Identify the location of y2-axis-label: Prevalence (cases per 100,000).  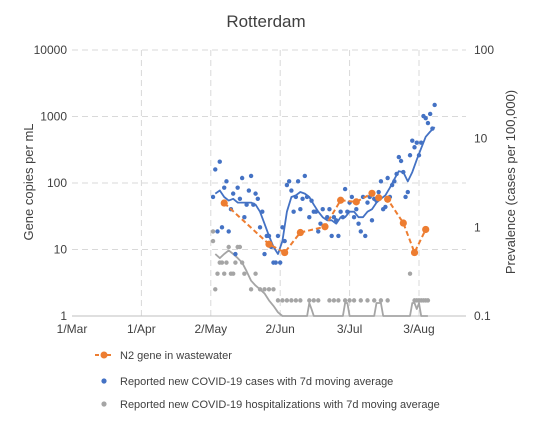
(510, 182).